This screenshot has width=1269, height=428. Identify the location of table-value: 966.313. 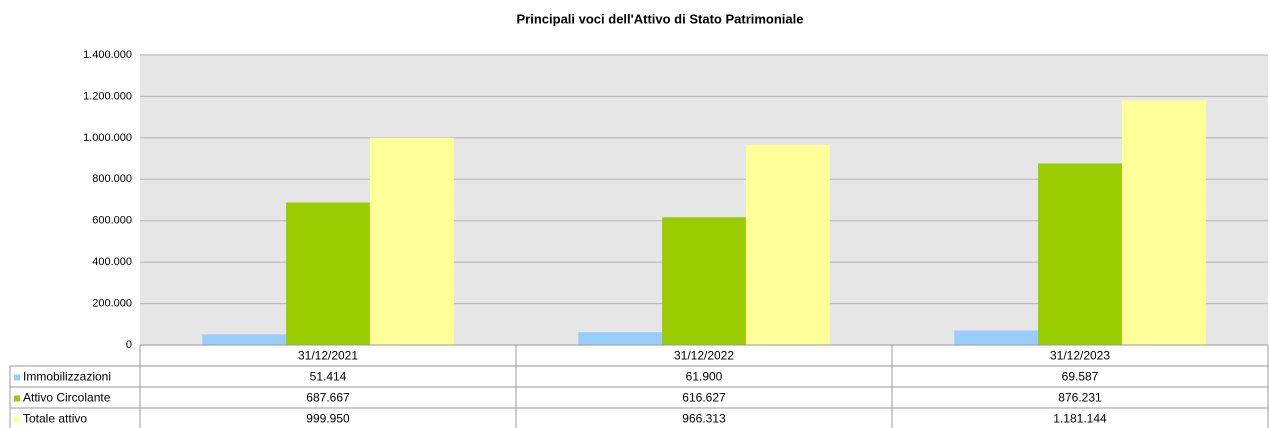
(704, 419).